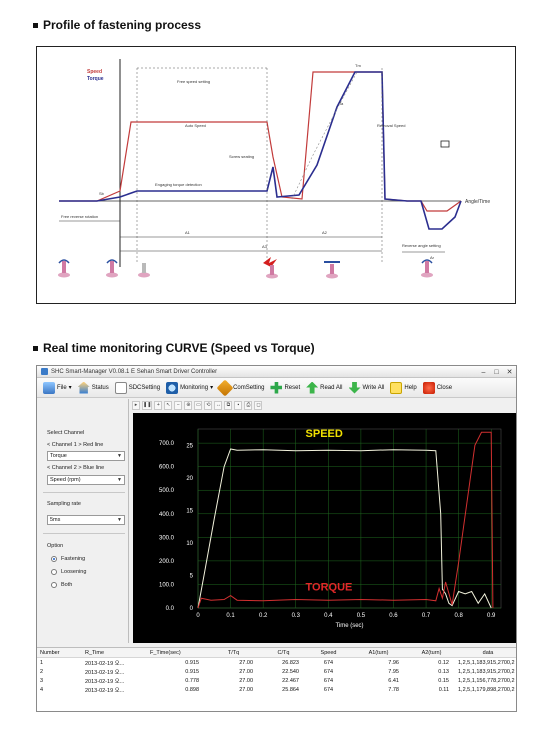 The height and width of the screenshot is (731, 549). I want to click on minimize-icon: –, so click(483, 372).